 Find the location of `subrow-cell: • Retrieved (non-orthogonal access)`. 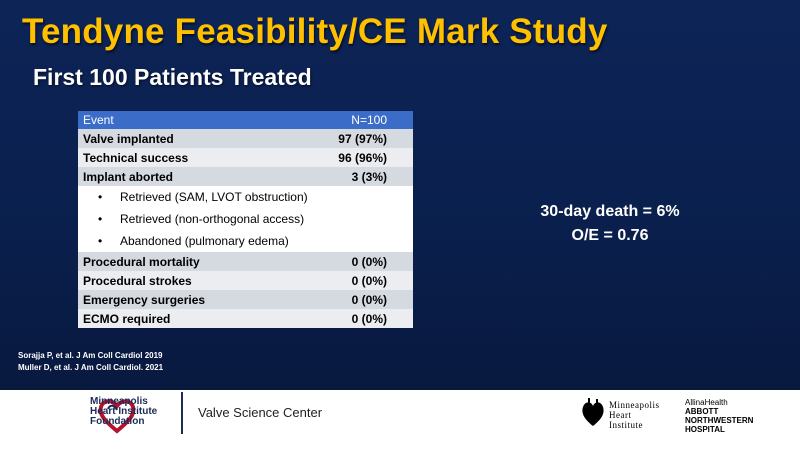

subrow-cell: • Retrieved (non-orthogonal access) is located at coordinates (245, 219).